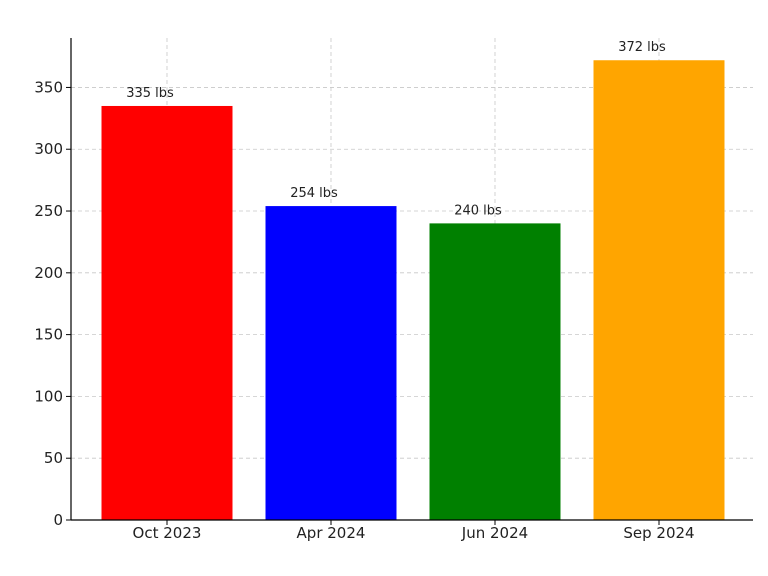  Describe the element at coordinates (48, 396) in the screenshot. I see `y-tick-label: 100` at that location.